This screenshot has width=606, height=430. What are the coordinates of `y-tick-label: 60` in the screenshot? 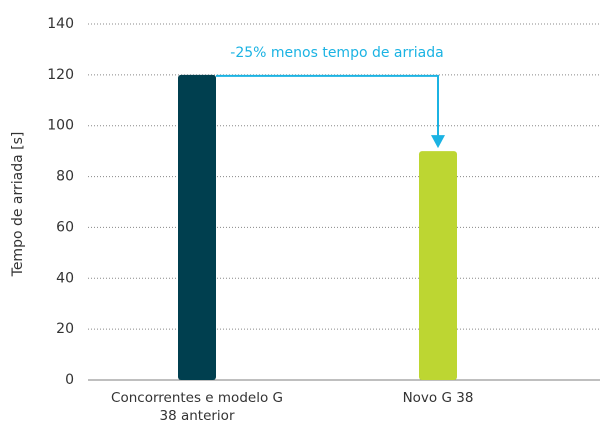 It's located at (65, 227).